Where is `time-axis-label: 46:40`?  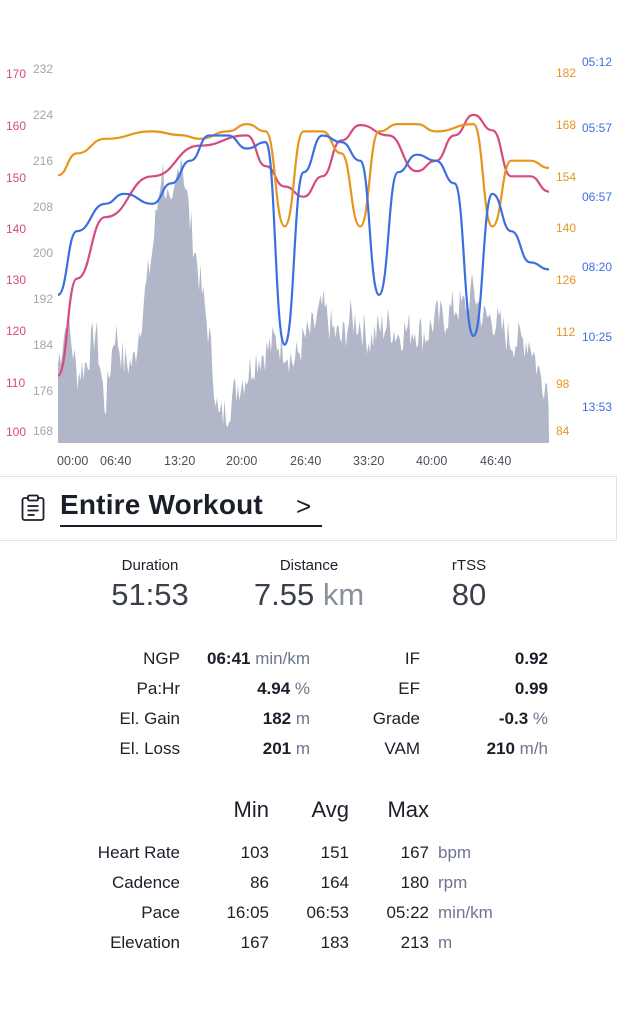 time-axis-label: 46:40 is located at coordinates (496, 461).